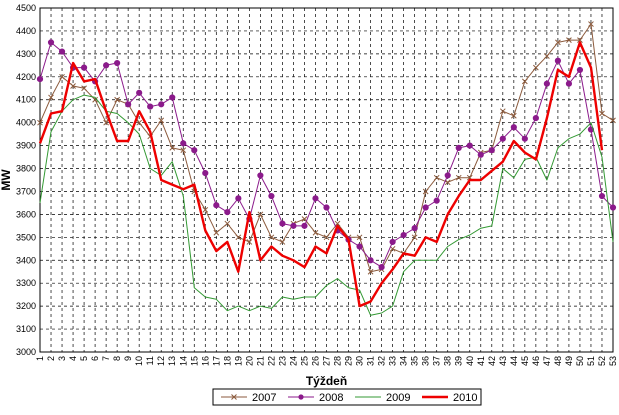 This screenshot has height=415, width=619. What do you see at coordinates (437, 361) in the screenshot?
I see `x-tick-label: 37` at bounding box center [437, 361].